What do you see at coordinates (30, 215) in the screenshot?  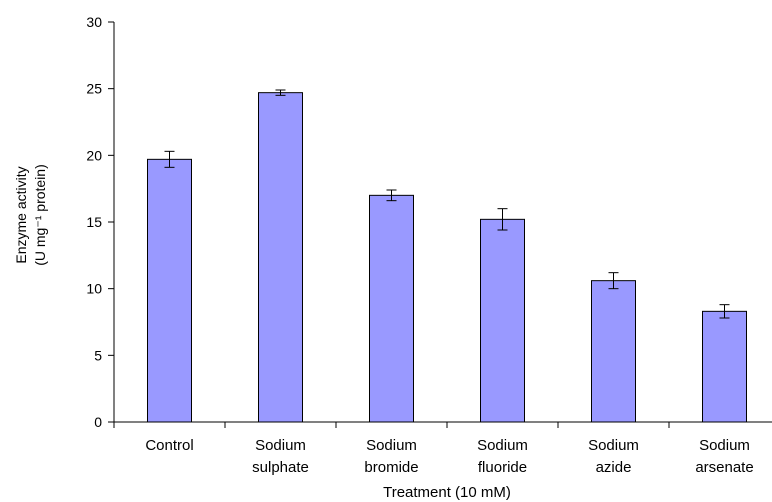 I see `y-axis-title: Enzyme activity (U mg⁻¹ protein)` at bounding box center [30, 215].